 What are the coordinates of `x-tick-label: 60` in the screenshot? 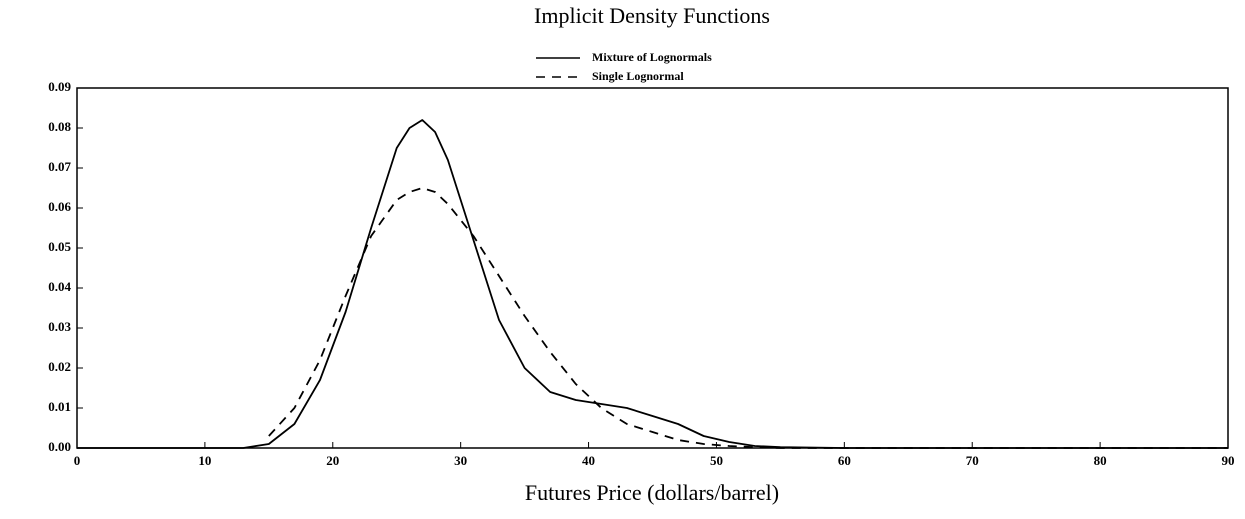 It's located at (844, 460).